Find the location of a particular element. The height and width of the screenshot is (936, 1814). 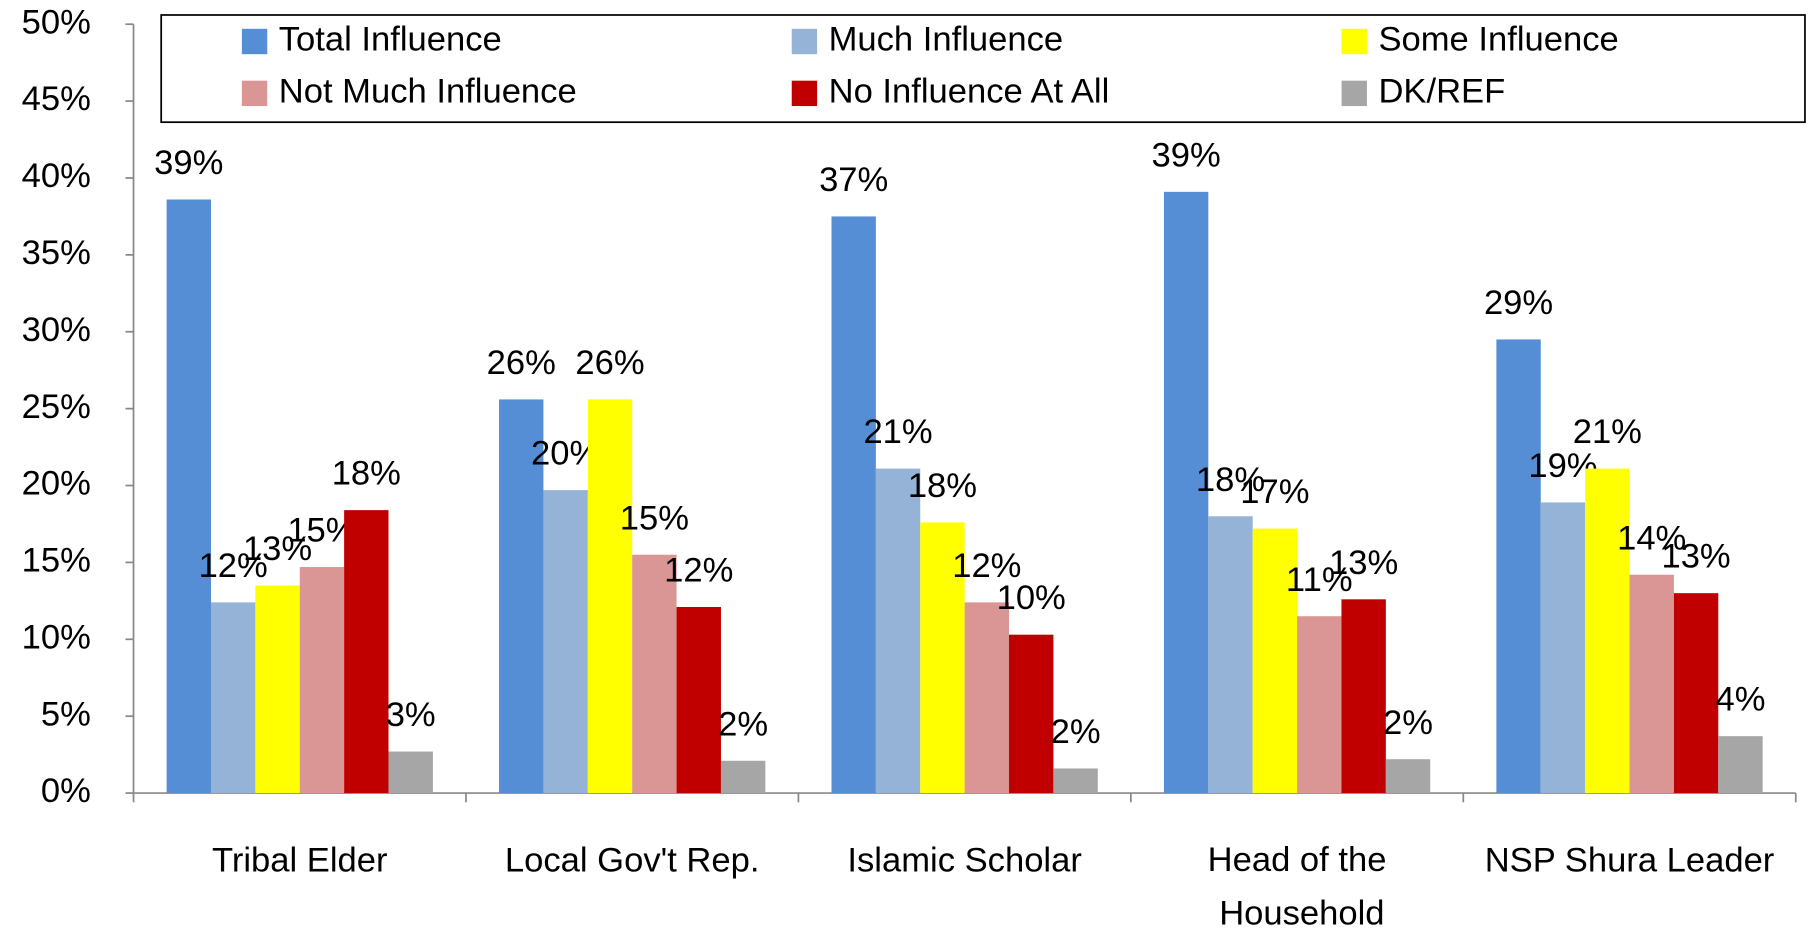

value-label: 17% is located at coordinates (1274, 492).